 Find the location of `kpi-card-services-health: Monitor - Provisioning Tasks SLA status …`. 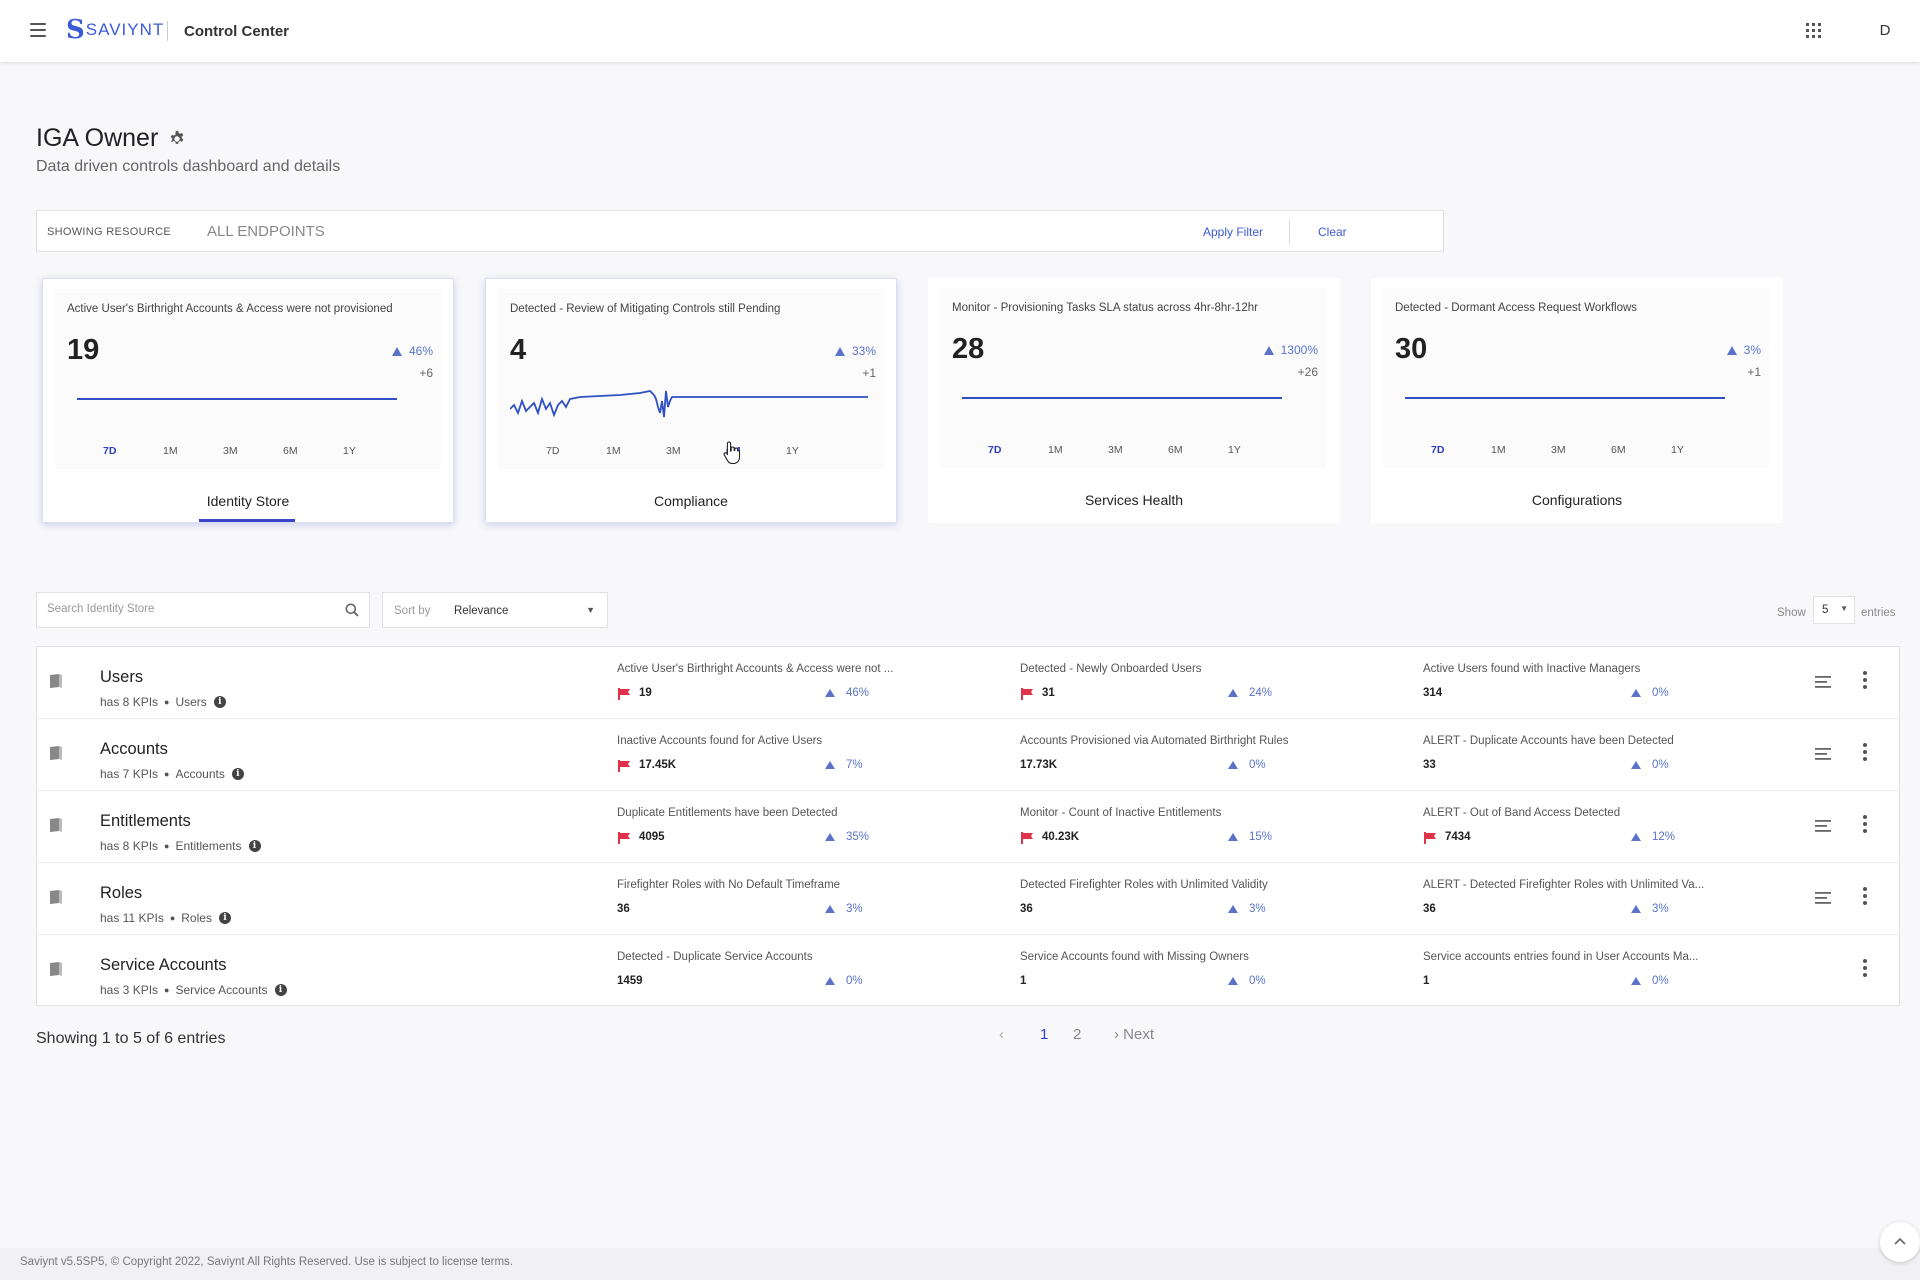

kpi-card-services-health: Monitor - Provisioning Tasks SLA status … is located at coordinates (1134, 400).